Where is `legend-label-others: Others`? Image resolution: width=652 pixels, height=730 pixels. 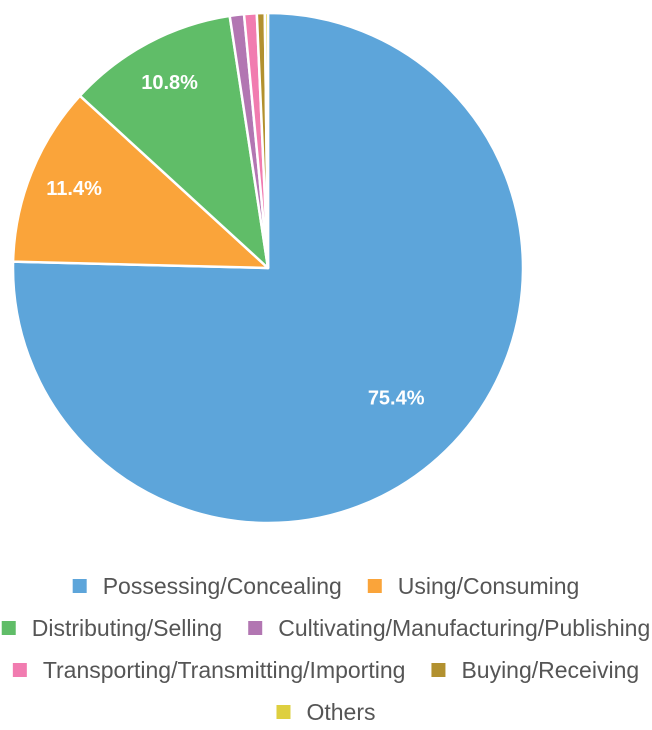
legend-label-others: Others is located at coordinates (340, 712).